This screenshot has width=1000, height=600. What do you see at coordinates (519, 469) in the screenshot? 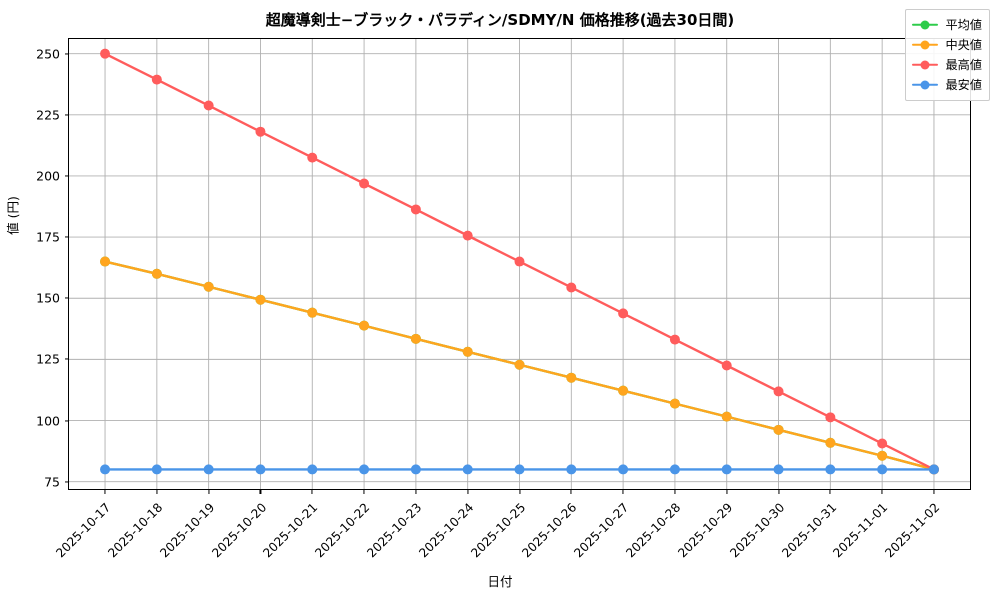
I see `series-最安値` at bounding box center [519, 469].